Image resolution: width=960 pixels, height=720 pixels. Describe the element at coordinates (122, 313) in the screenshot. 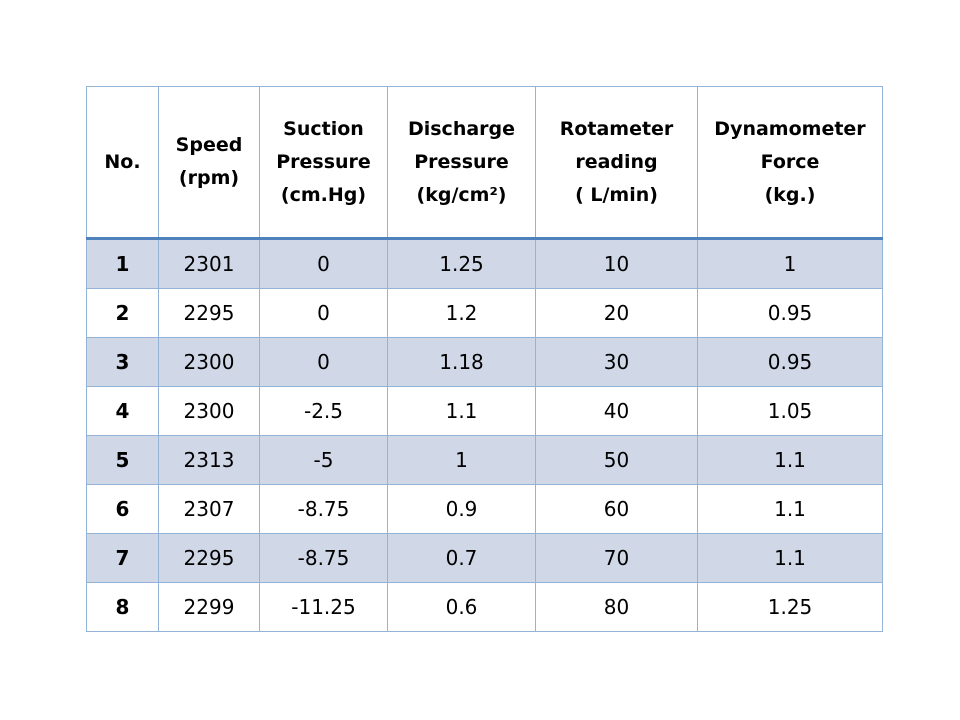

I see `cell-no: 2` at that location.